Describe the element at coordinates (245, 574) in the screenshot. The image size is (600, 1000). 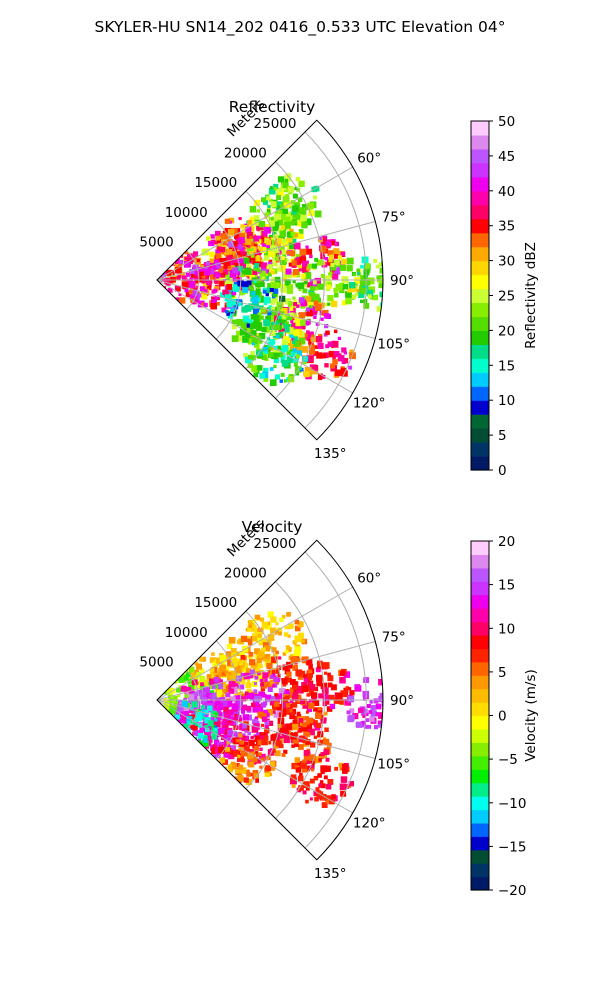
I see `range-tick-label: 20000` at that location.